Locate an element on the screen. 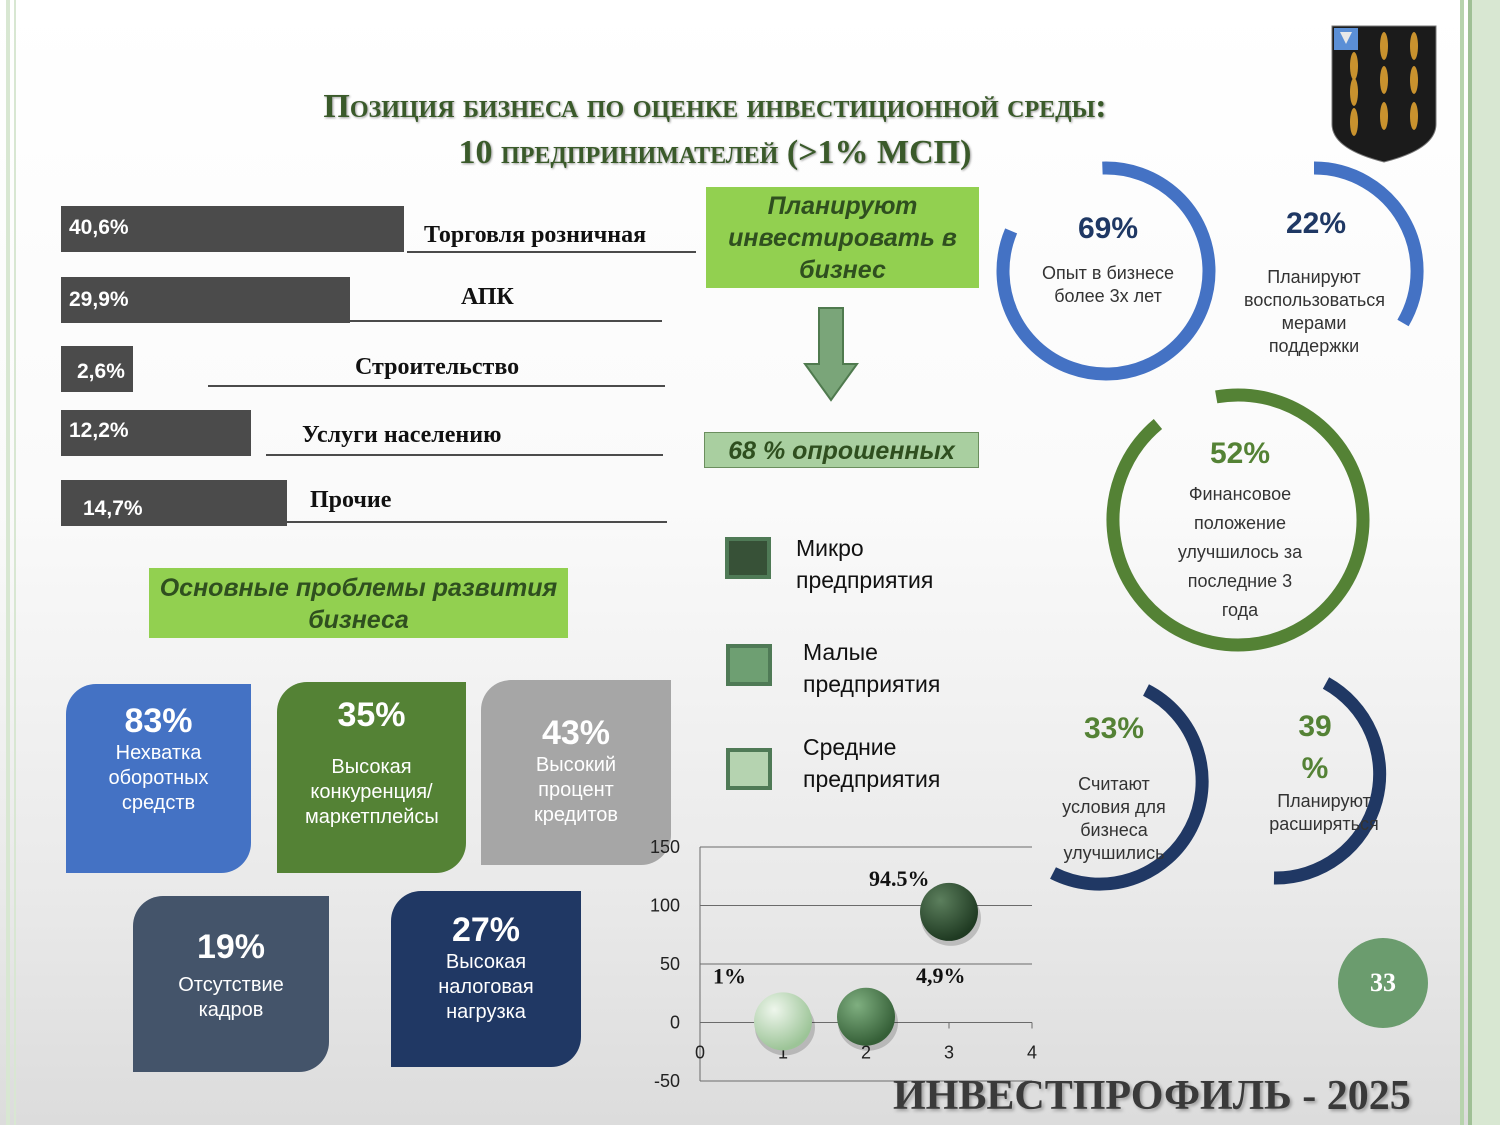  problem-pct: 35% is located at coordinates (371, 715).